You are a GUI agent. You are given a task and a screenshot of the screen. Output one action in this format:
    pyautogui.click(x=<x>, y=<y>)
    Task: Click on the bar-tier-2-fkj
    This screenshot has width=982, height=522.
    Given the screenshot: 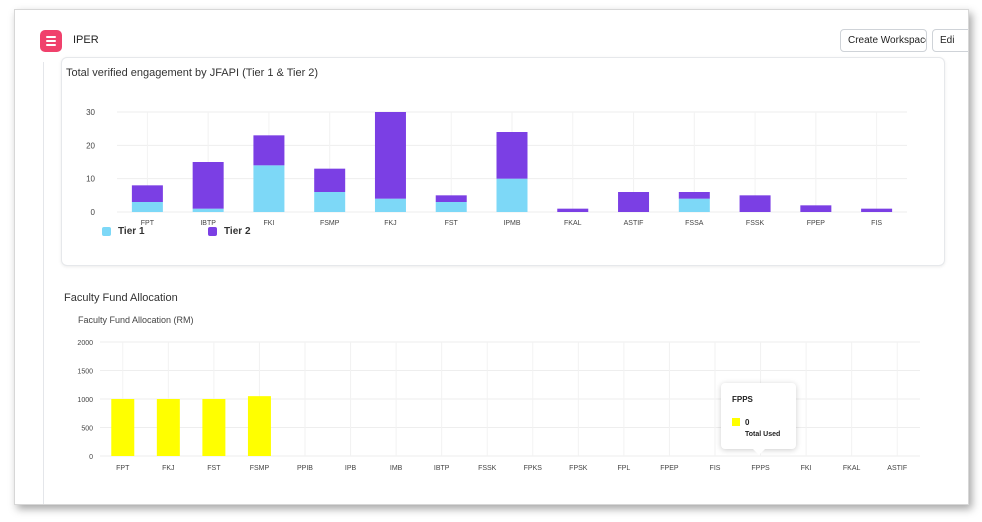 What is the action you would take?
    pyautogui.click(x=390, y=155)
    